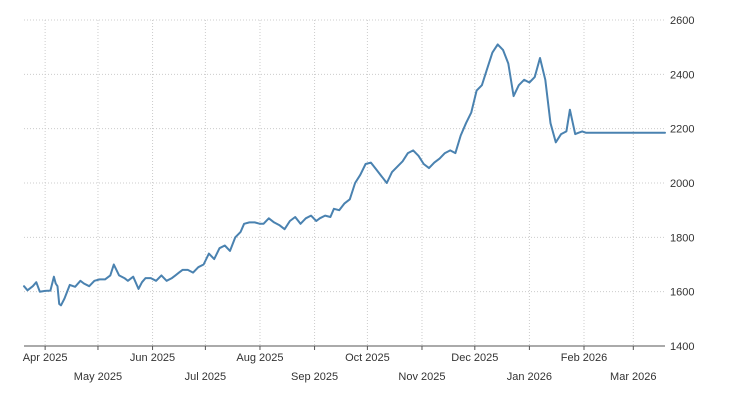  Describe the element at coordinates (682, 184) in the screenshot. I see `y-tick-label: 2000` at that location.